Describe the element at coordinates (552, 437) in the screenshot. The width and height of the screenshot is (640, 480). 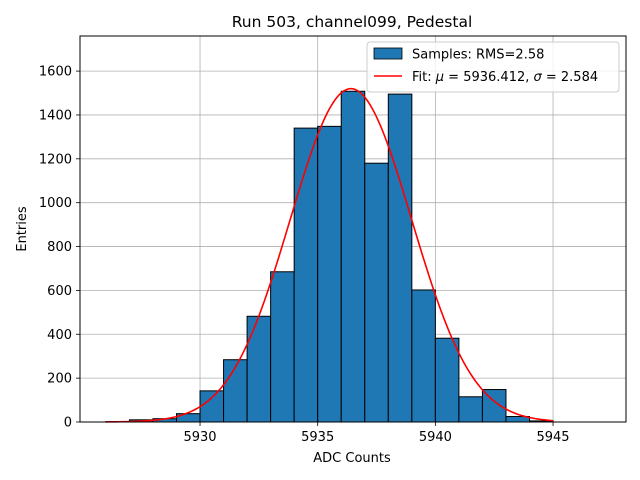
I see `x-tick-label: 5945` at that location.